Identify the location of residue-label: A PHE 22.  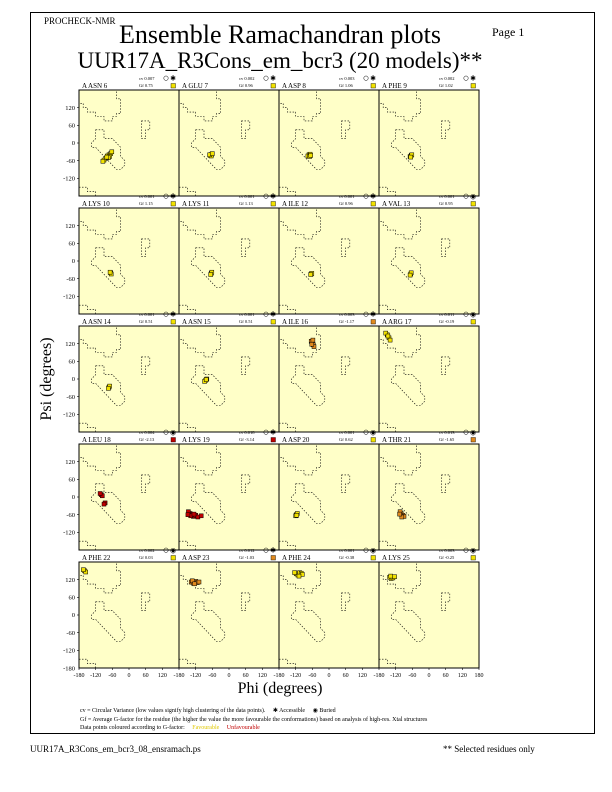
(96, 558).